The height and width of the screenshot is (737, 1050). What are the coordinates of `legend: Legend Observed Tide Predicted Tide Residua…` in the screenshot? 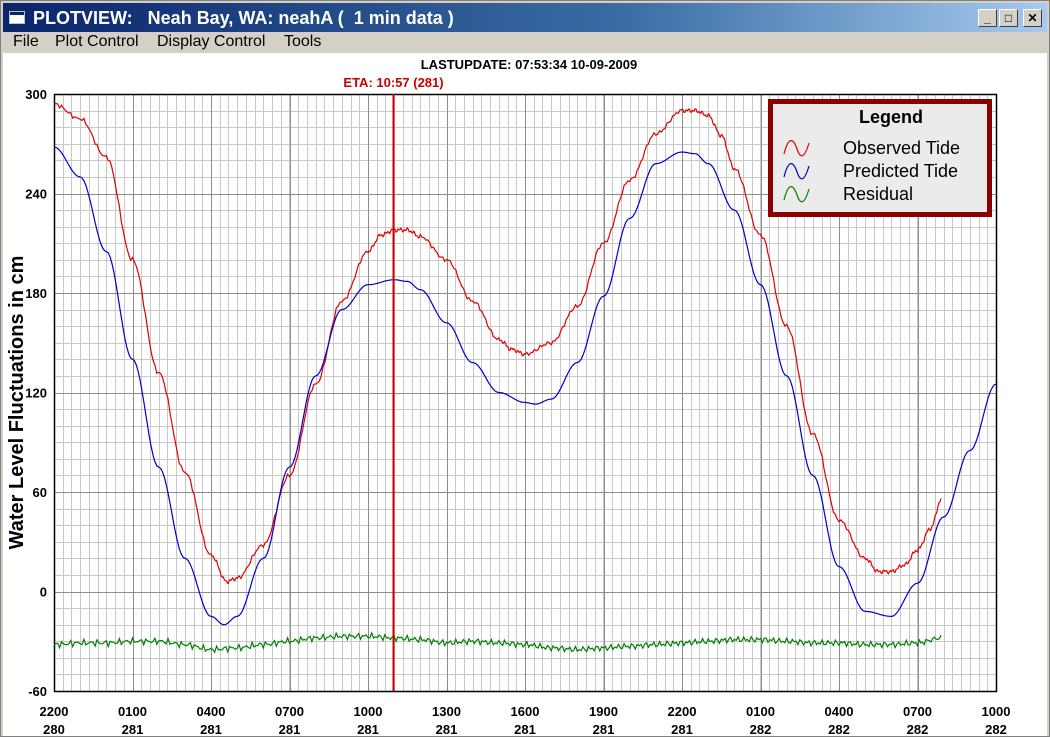 It's located at (880, 158).